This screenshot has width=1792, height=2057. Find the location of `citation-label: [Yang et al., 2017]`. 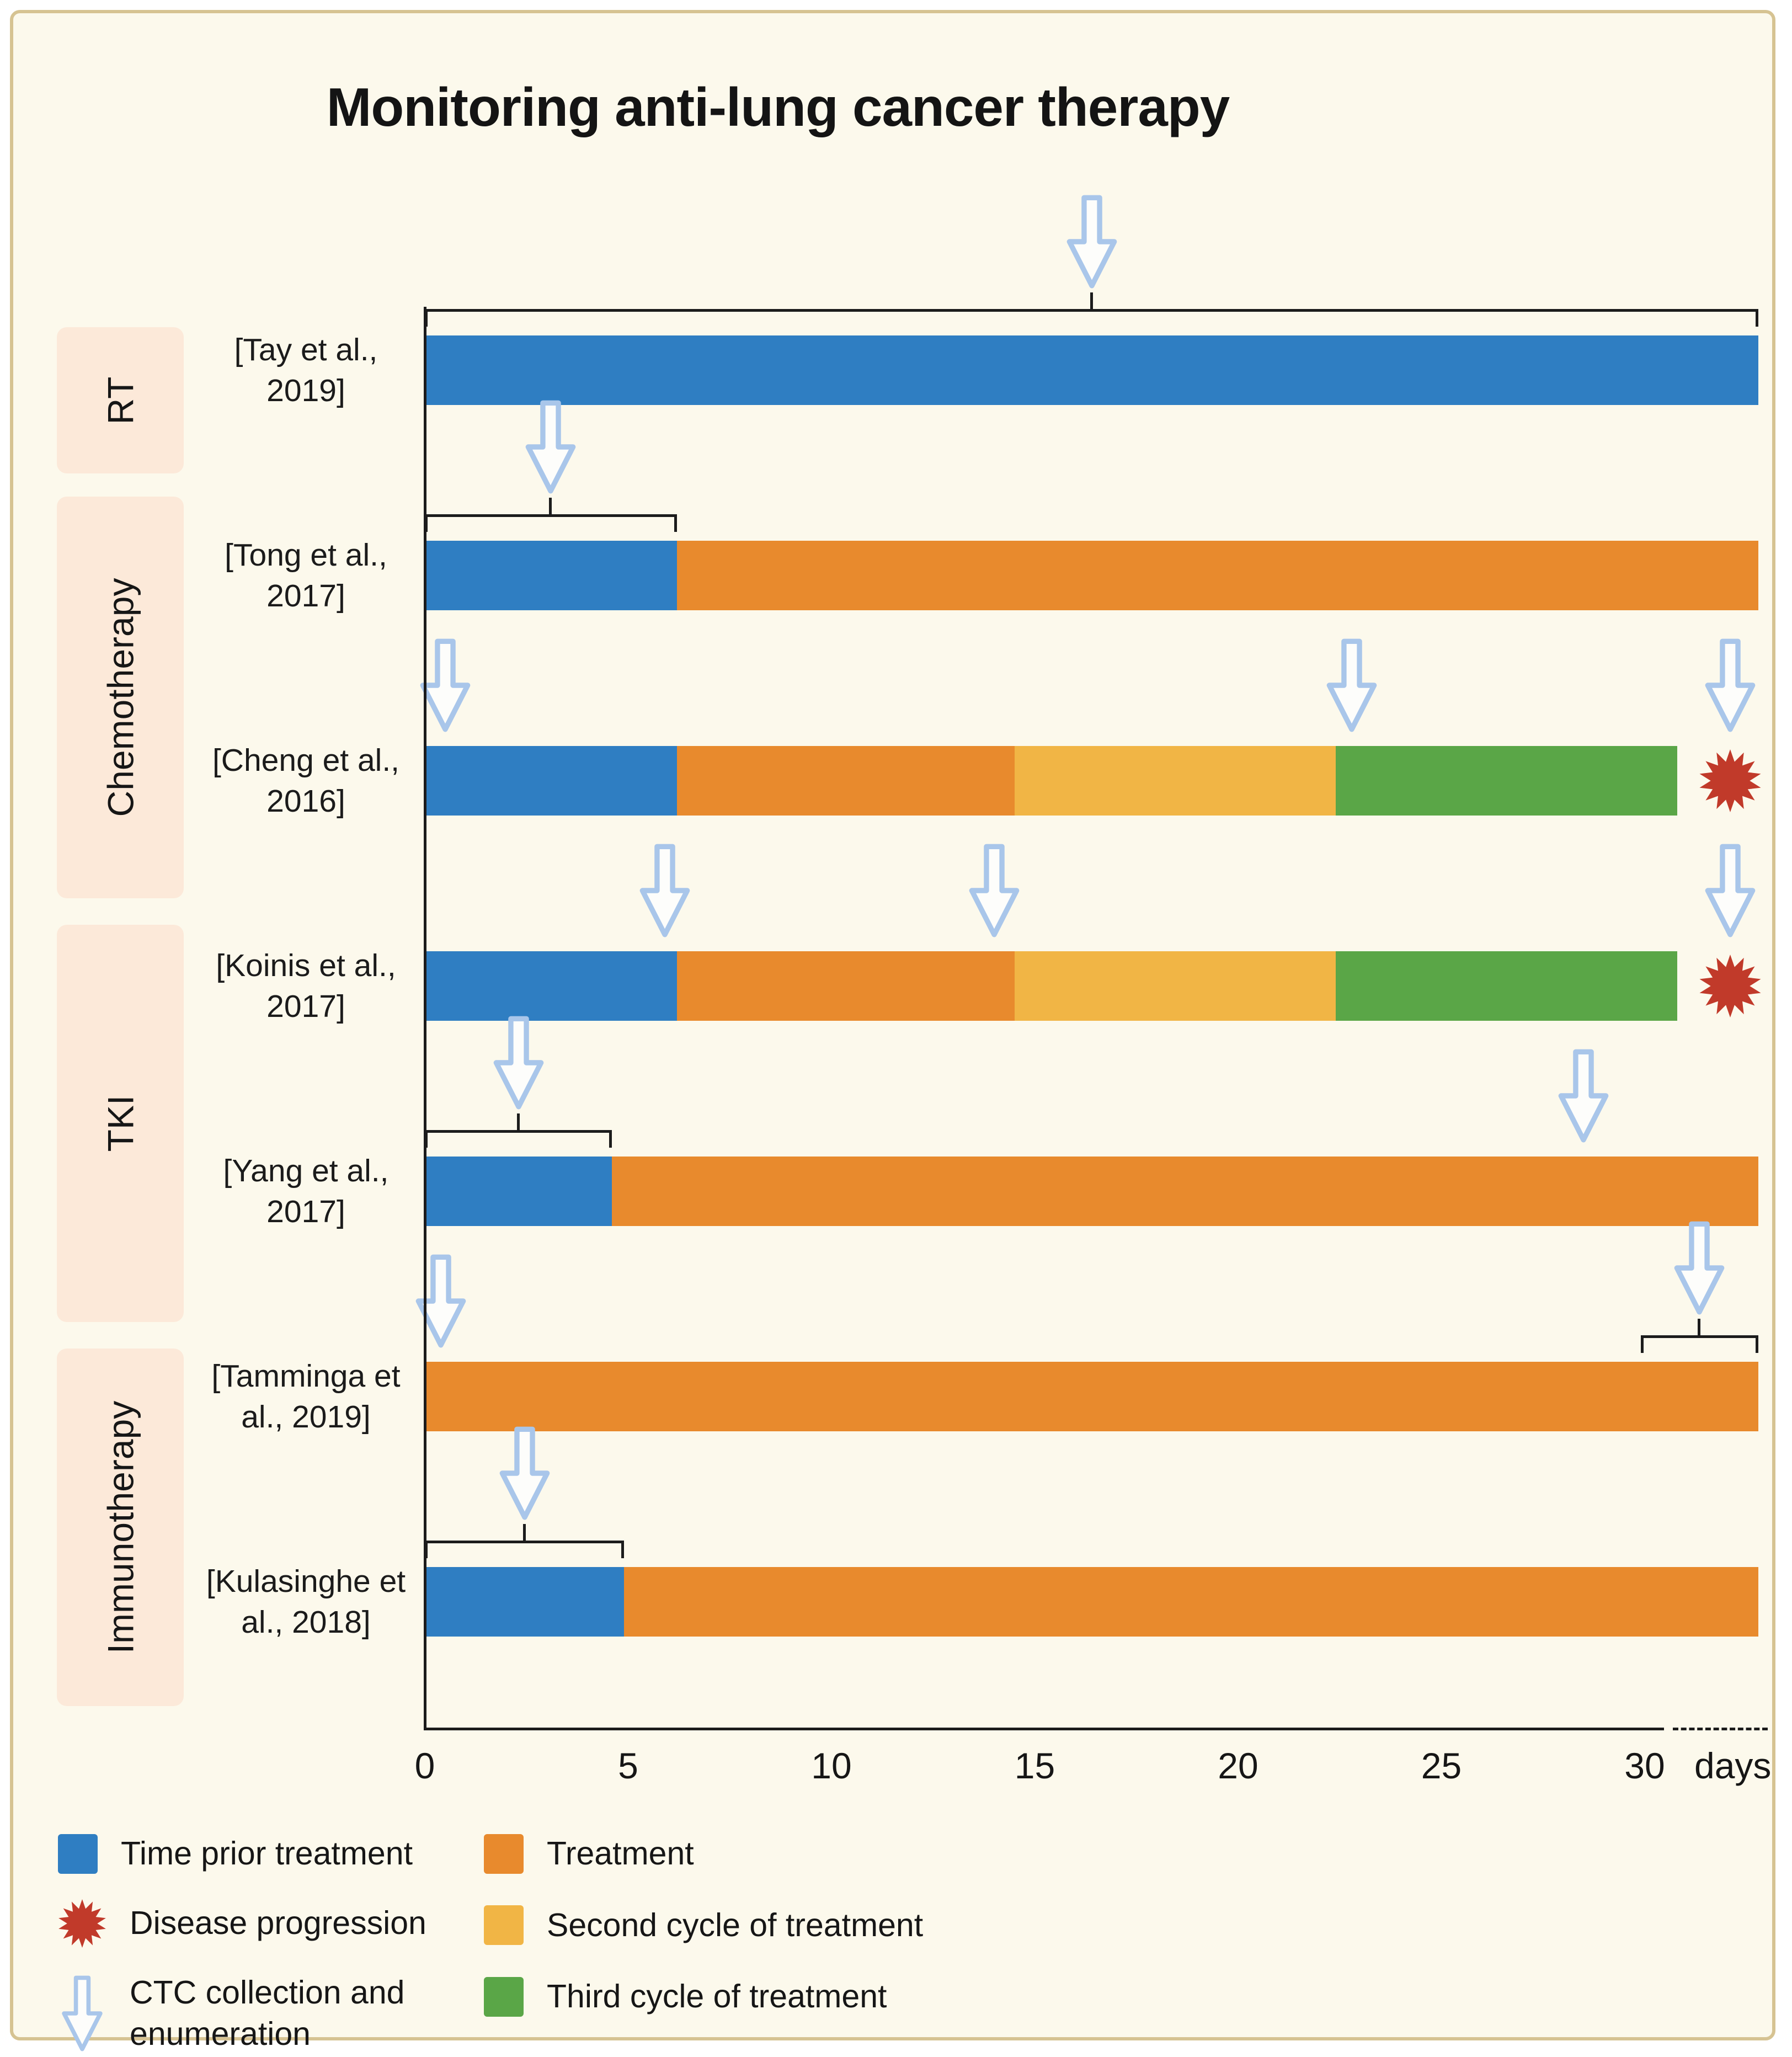

citation-label: [Yang et al., 2017] is located at coordinates (306, 1191).